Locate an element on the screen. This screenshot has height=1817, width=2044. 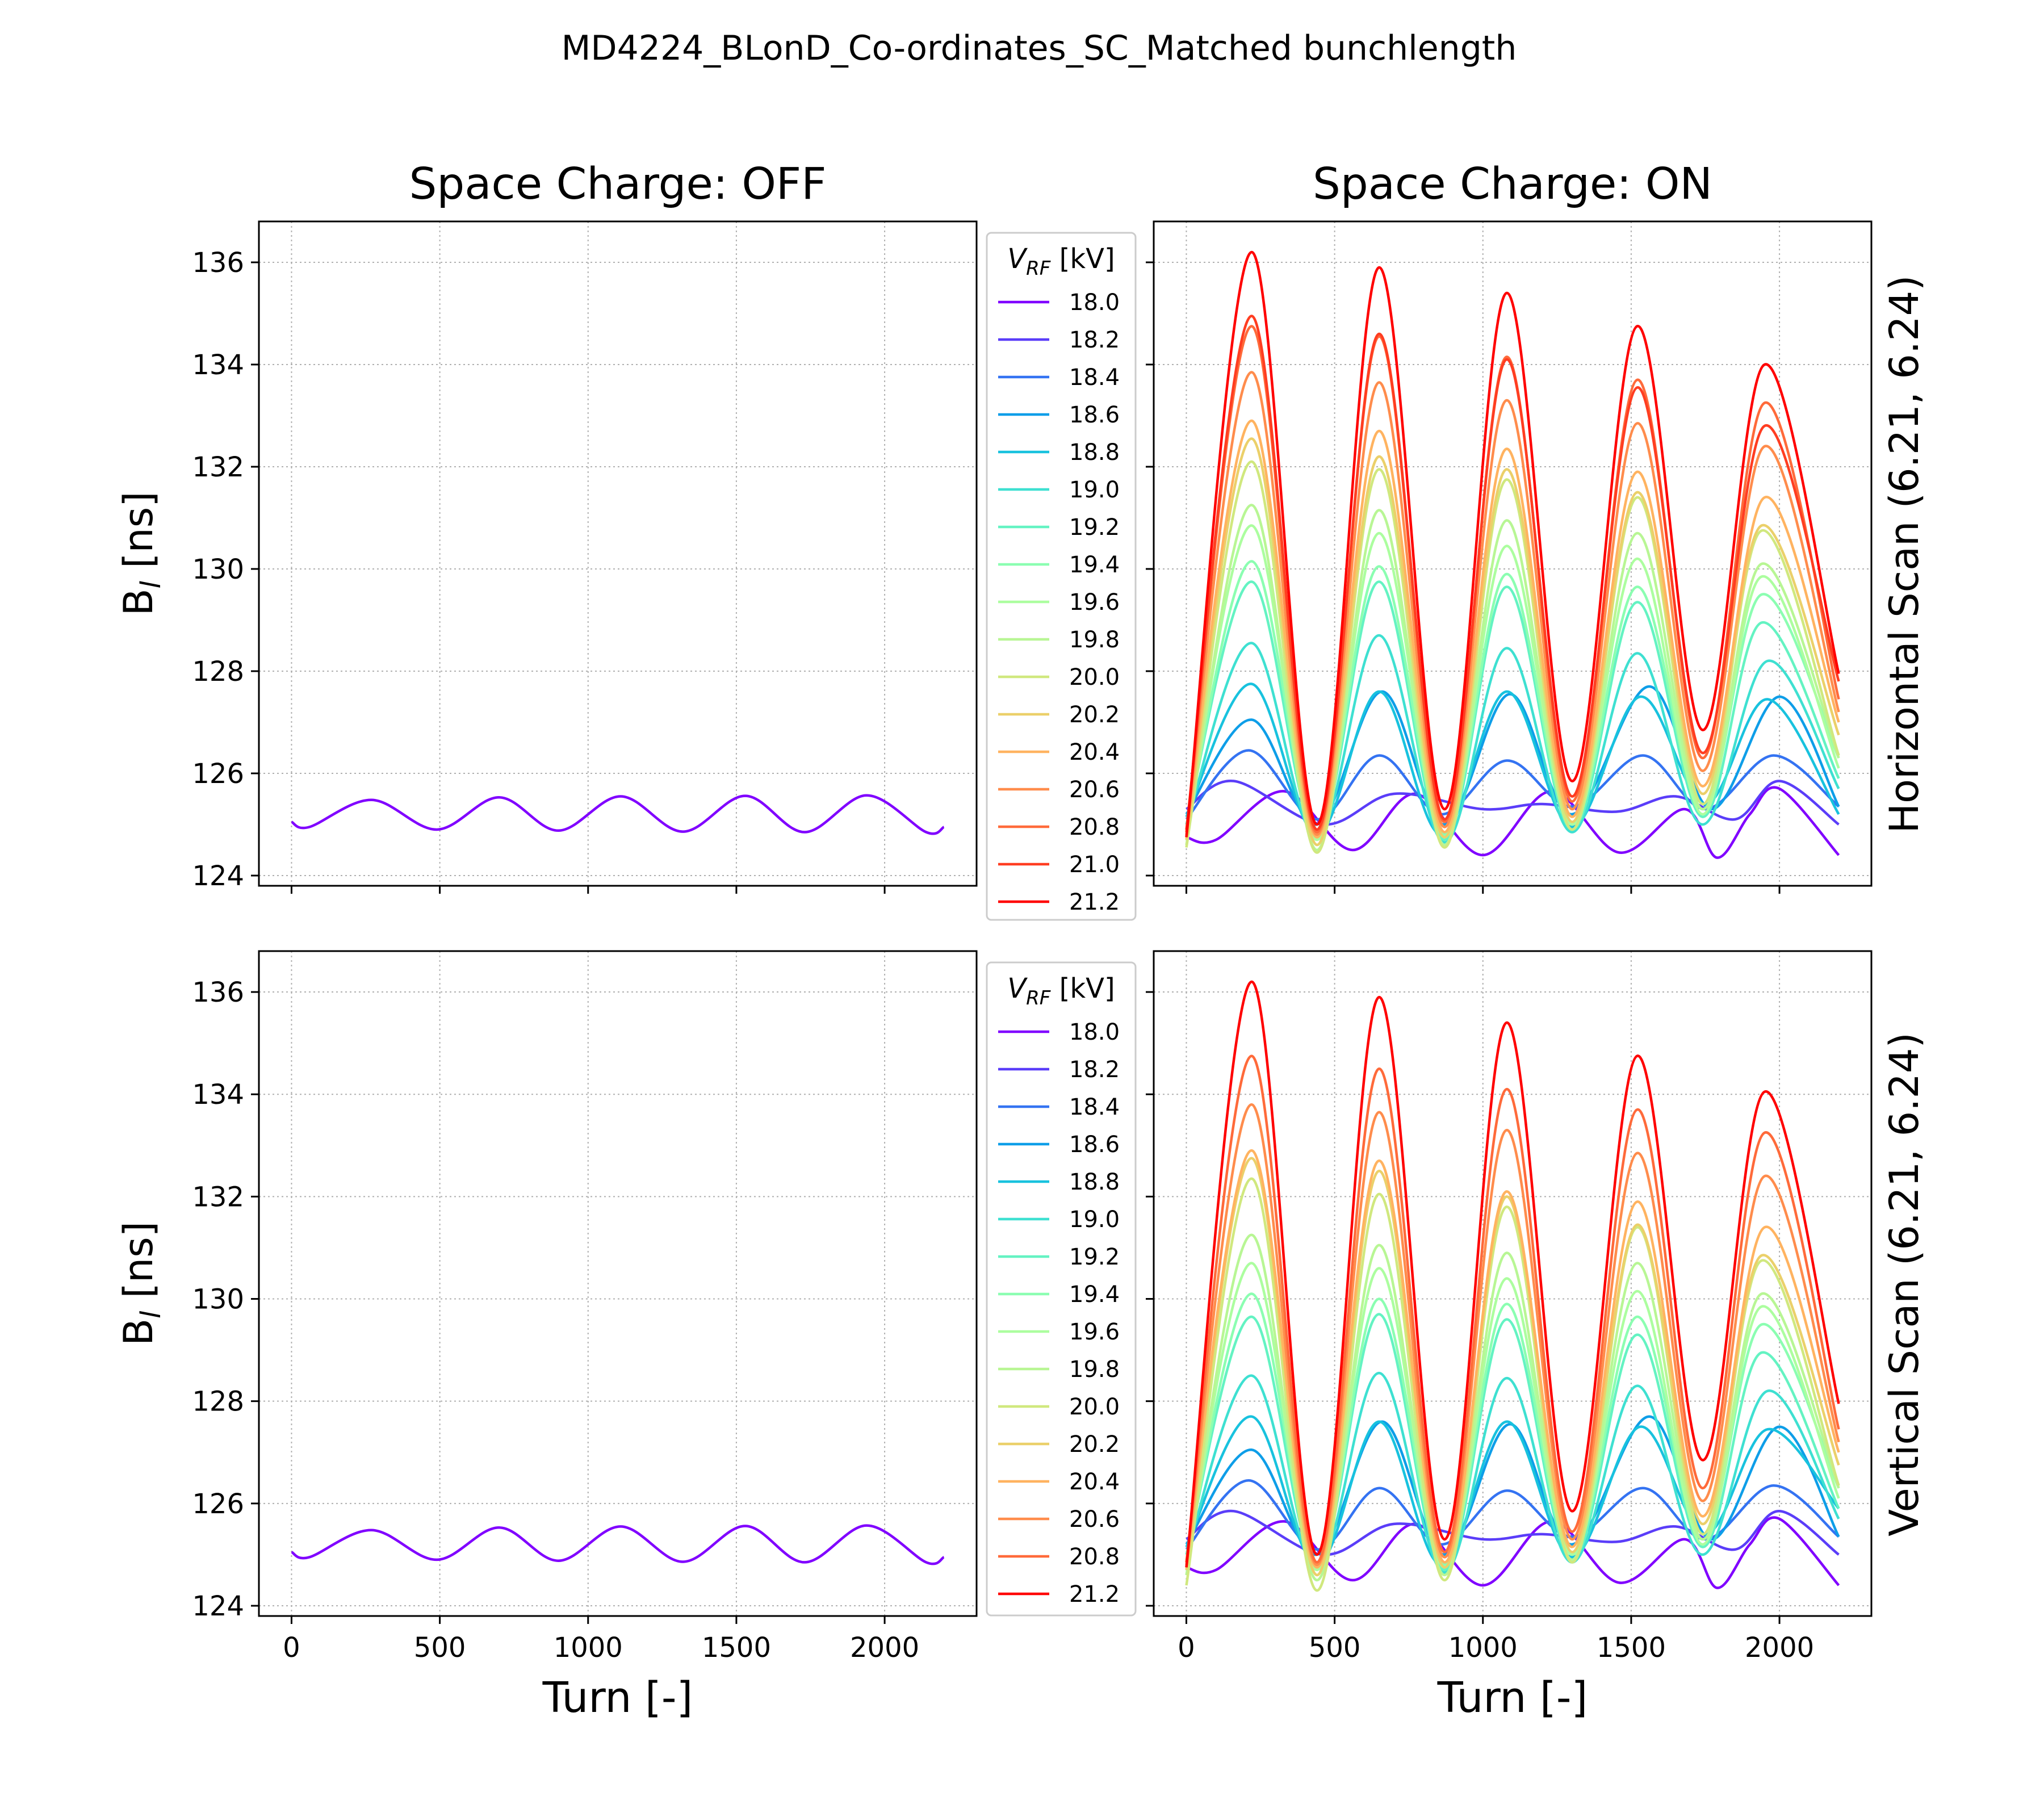
x-tick-label: 0 is located at coordinates (292, 1648).